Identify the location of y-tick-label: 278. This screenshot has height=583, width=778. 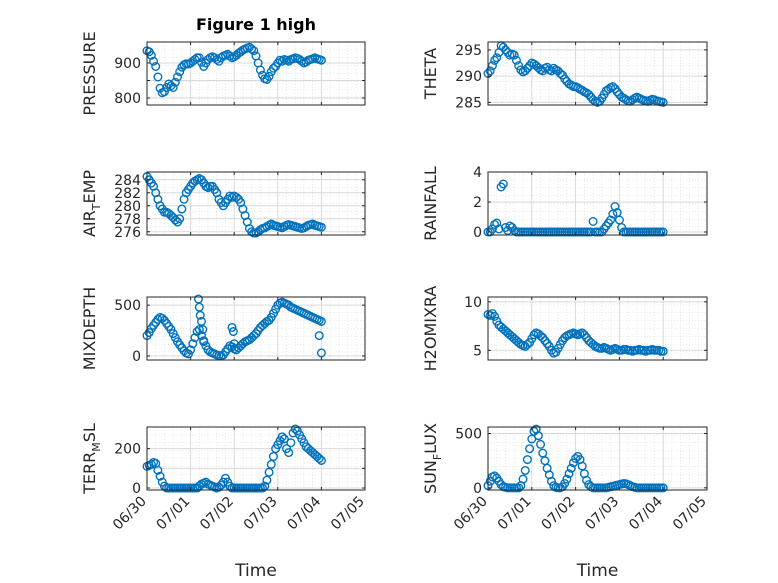
(127, 220).